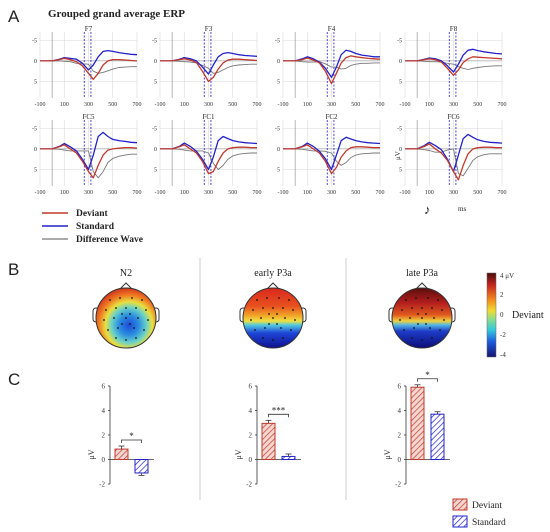 The width and height of the screenshot is (550, 532). What do you see at coordinates (120, 436) in the screenshot?
I see `bar-chart-n2: 6 4 2 0 -2 μV *` at bounding box center [120, 436].